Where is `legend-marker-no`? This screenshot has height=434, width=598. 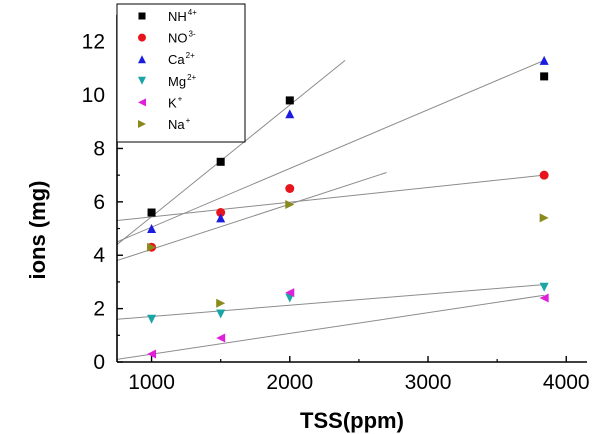
legend-marker-no is located at coordinates (142, 37).